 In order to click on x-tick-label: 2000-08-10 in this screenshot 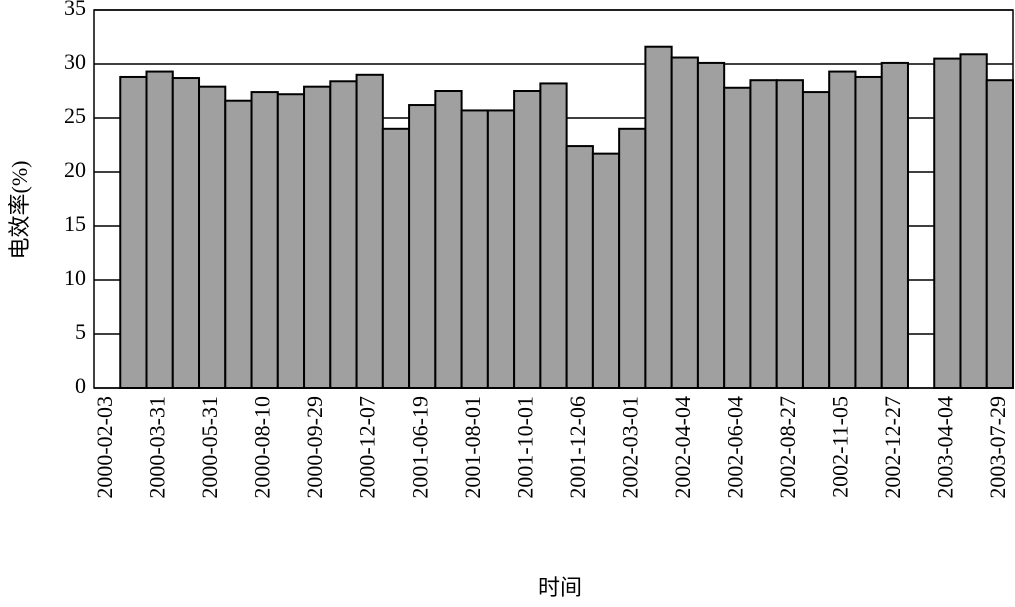, I will do `click(262, 447)`.